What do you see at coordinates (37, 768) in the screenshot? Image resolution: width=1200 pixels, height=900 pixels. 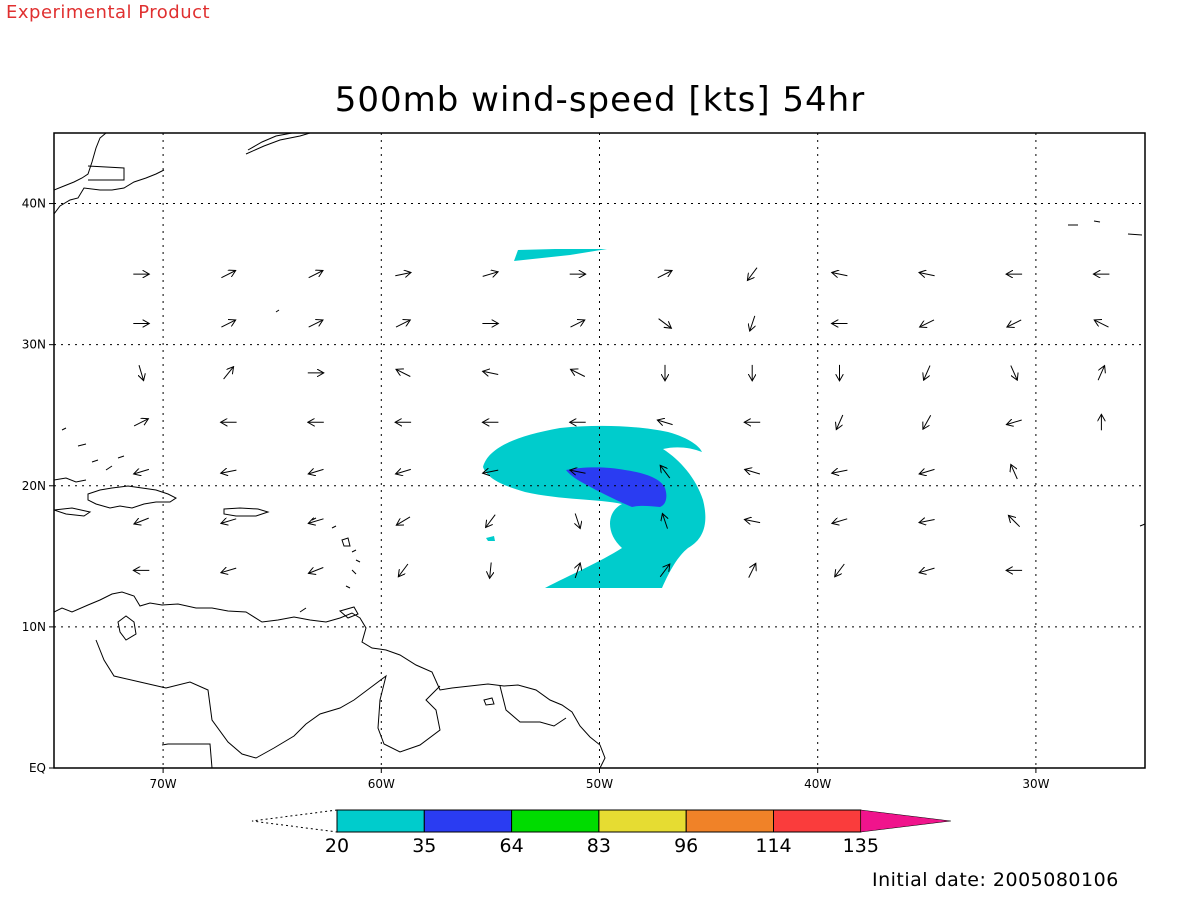 I see `lat-tick-label: EQ` at bounding box center [37, 768].